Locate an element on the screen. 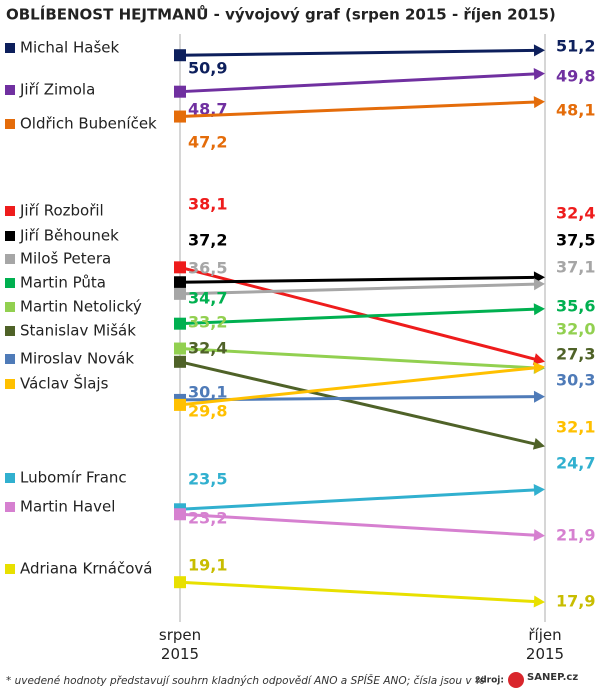 This screenshot has width=600, height=694. legend-label: Stanislav Mišák is located at coordinates (78, 331).